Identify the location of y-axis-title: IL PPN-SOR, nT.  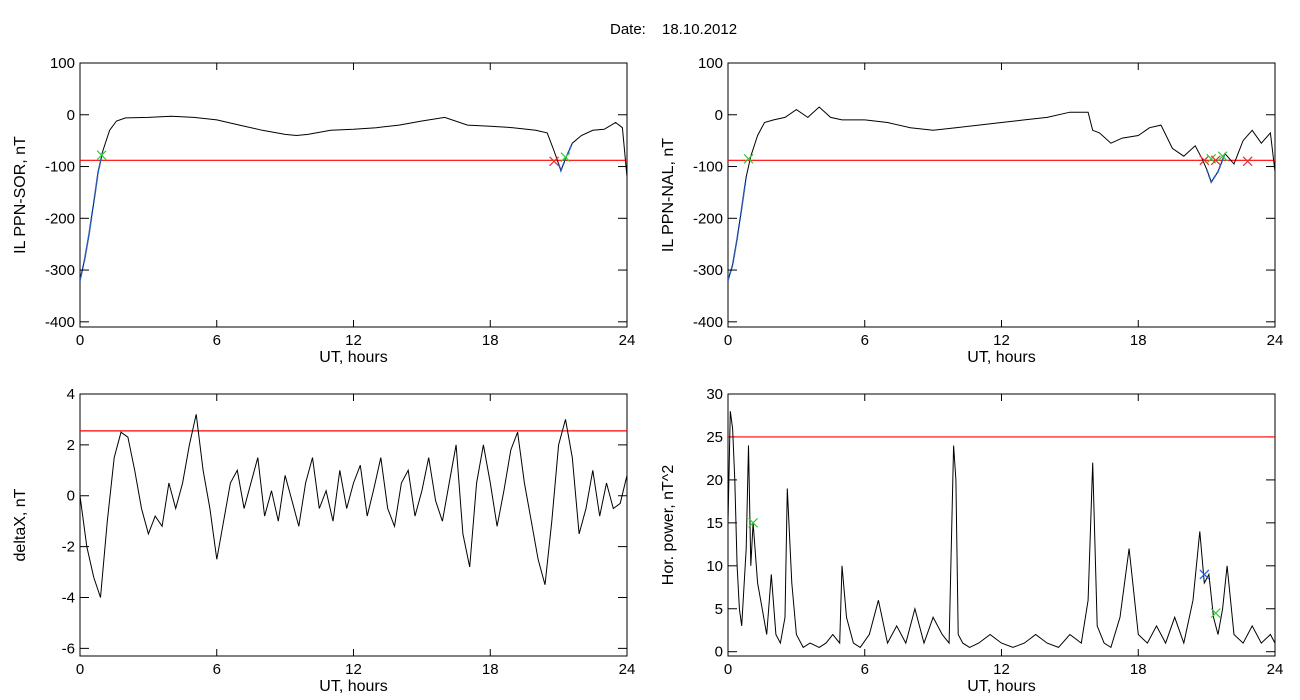
(20, 195).